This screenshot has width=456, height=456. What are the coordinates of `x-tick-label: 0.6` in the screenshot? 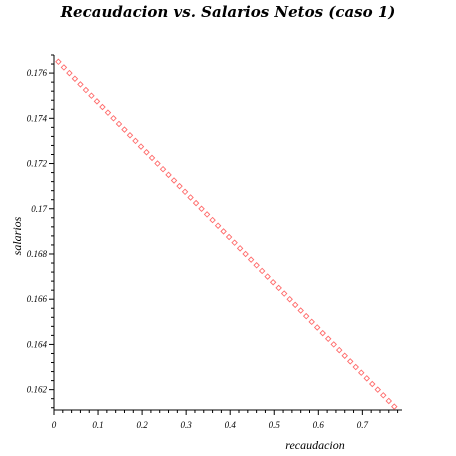 It's located at (319, 425).